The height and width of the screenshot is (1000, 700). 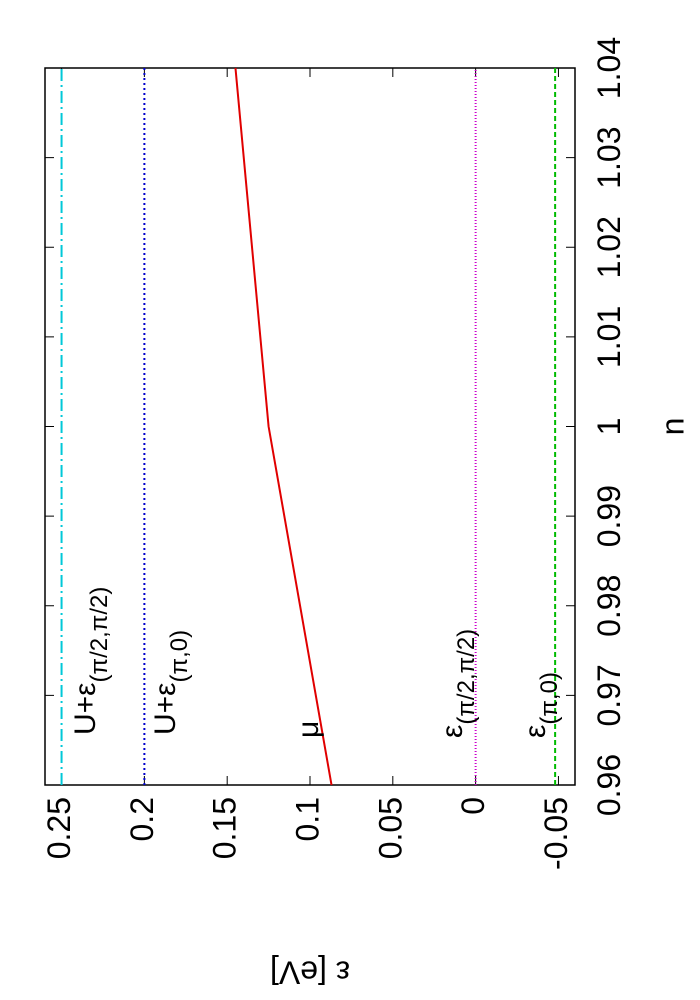 I want to click on x-tick-label: 0.99, so click(x=609, y=516).